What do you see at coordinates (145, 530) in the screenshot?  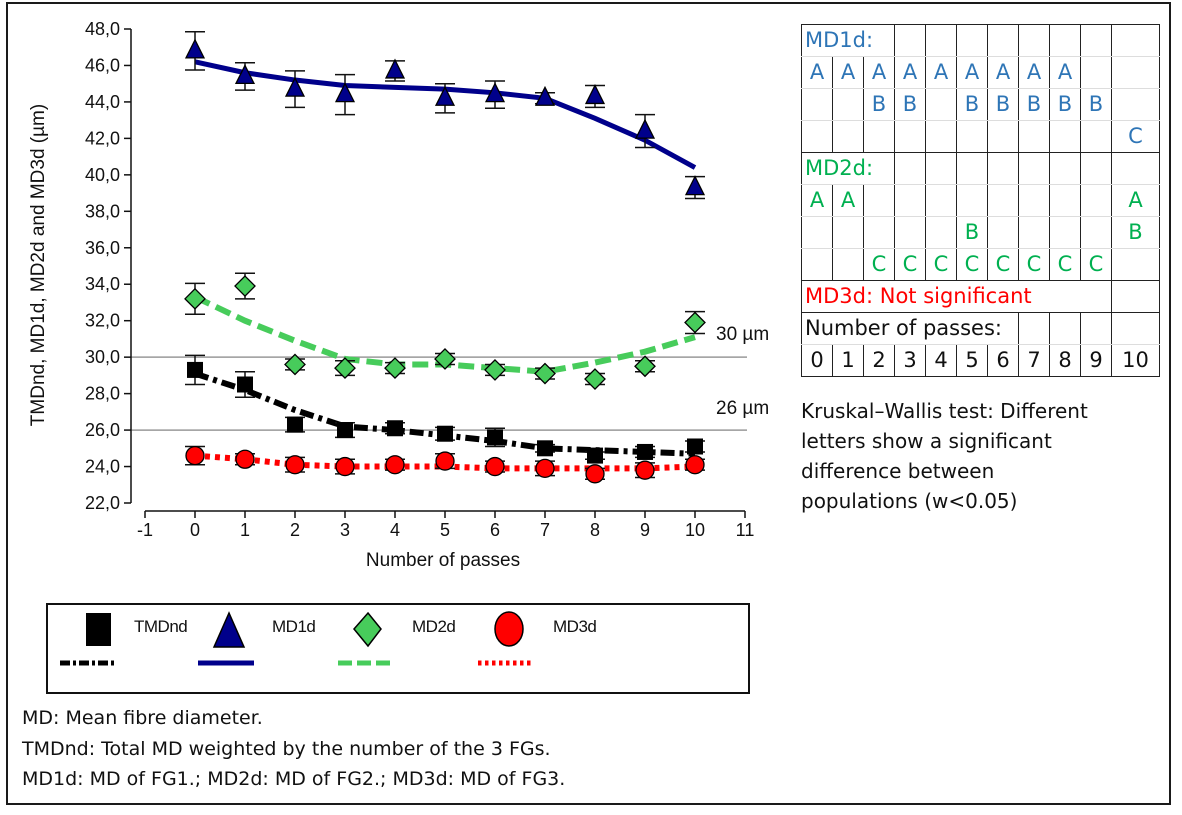 I see `x-tick-label: -1` at bounding box center [145, 530].